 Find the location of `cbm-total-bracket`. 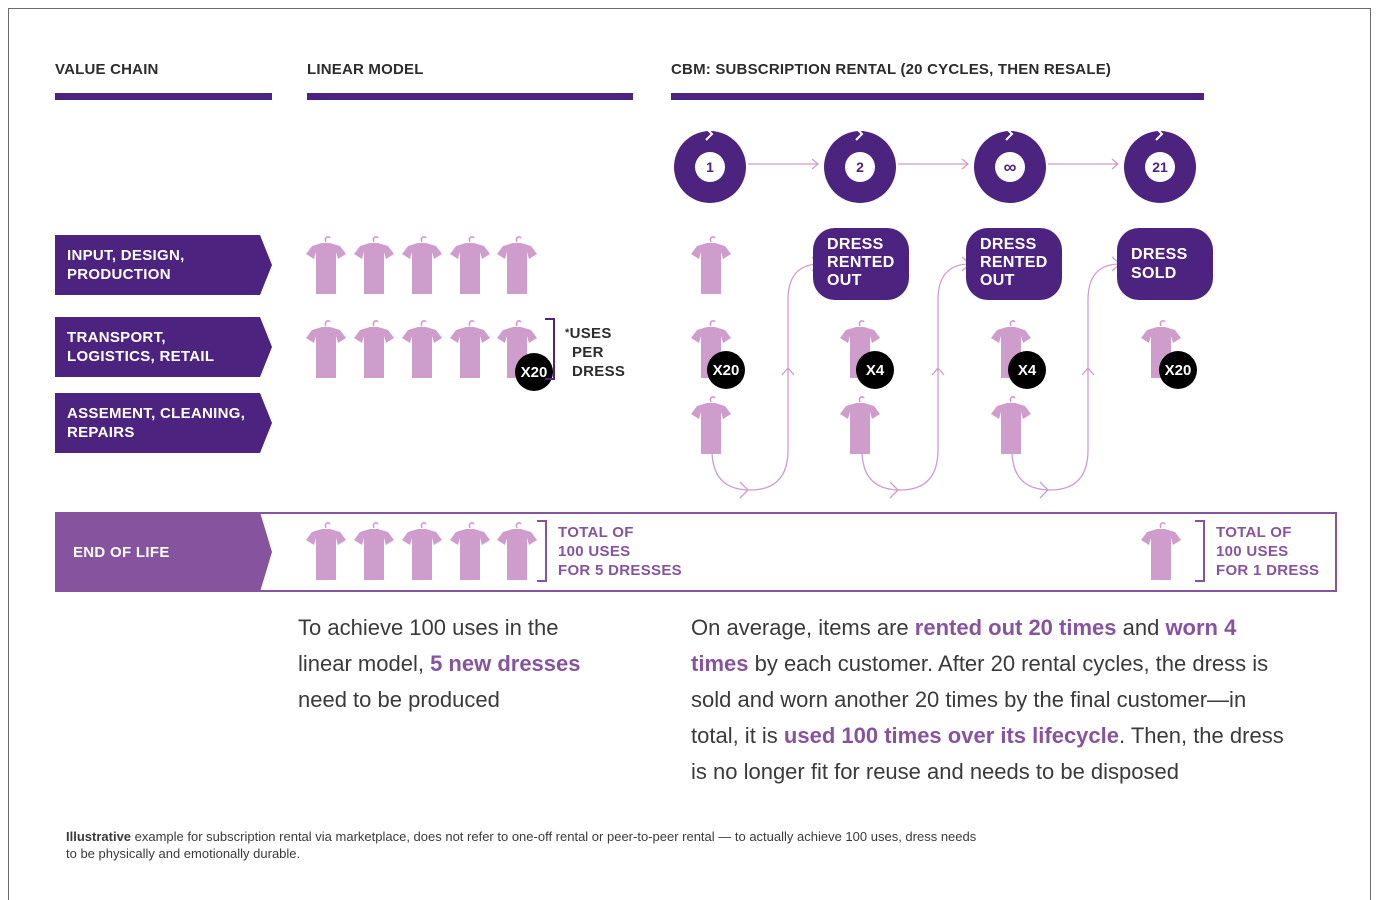

cbm-total-bracket is located at coordinates (1200, 551).